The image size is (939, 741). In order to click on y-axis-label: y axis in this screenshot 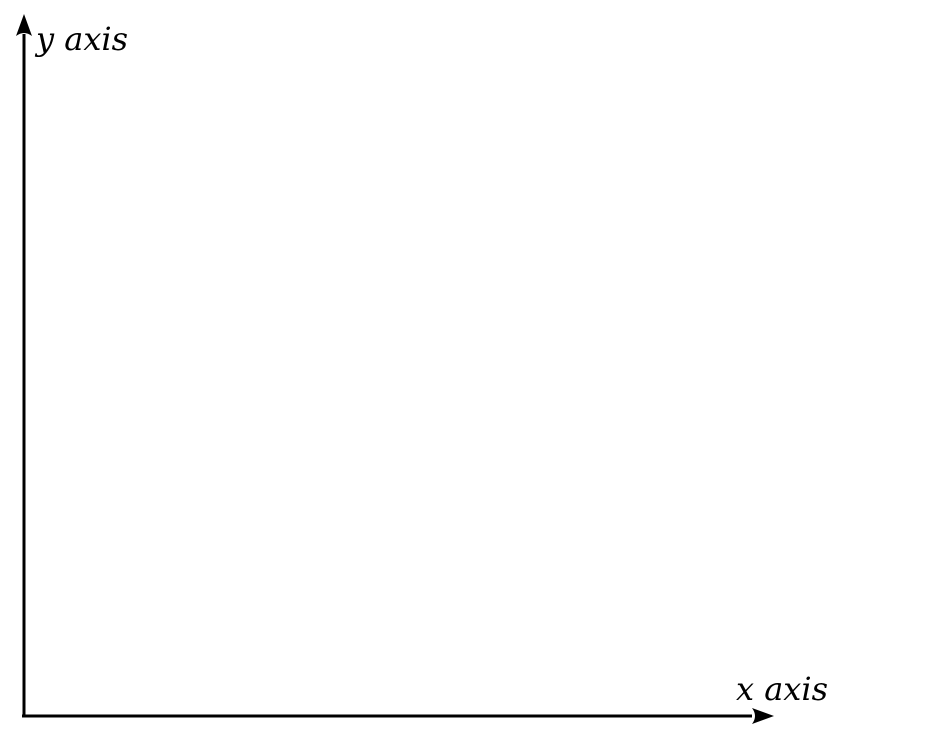, I will do `click(81, 39)`.